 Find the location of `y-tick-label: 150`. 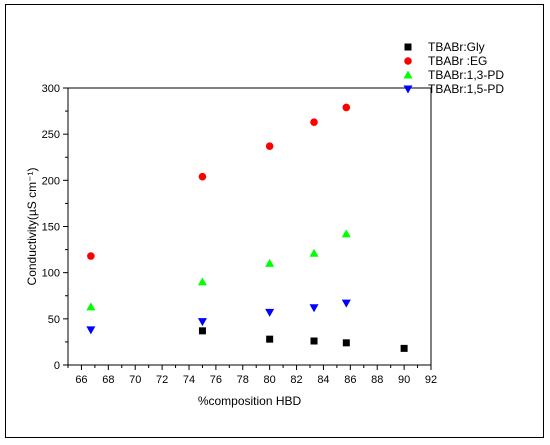

y-tick-label: 150 is located at coordinates (51, 228).